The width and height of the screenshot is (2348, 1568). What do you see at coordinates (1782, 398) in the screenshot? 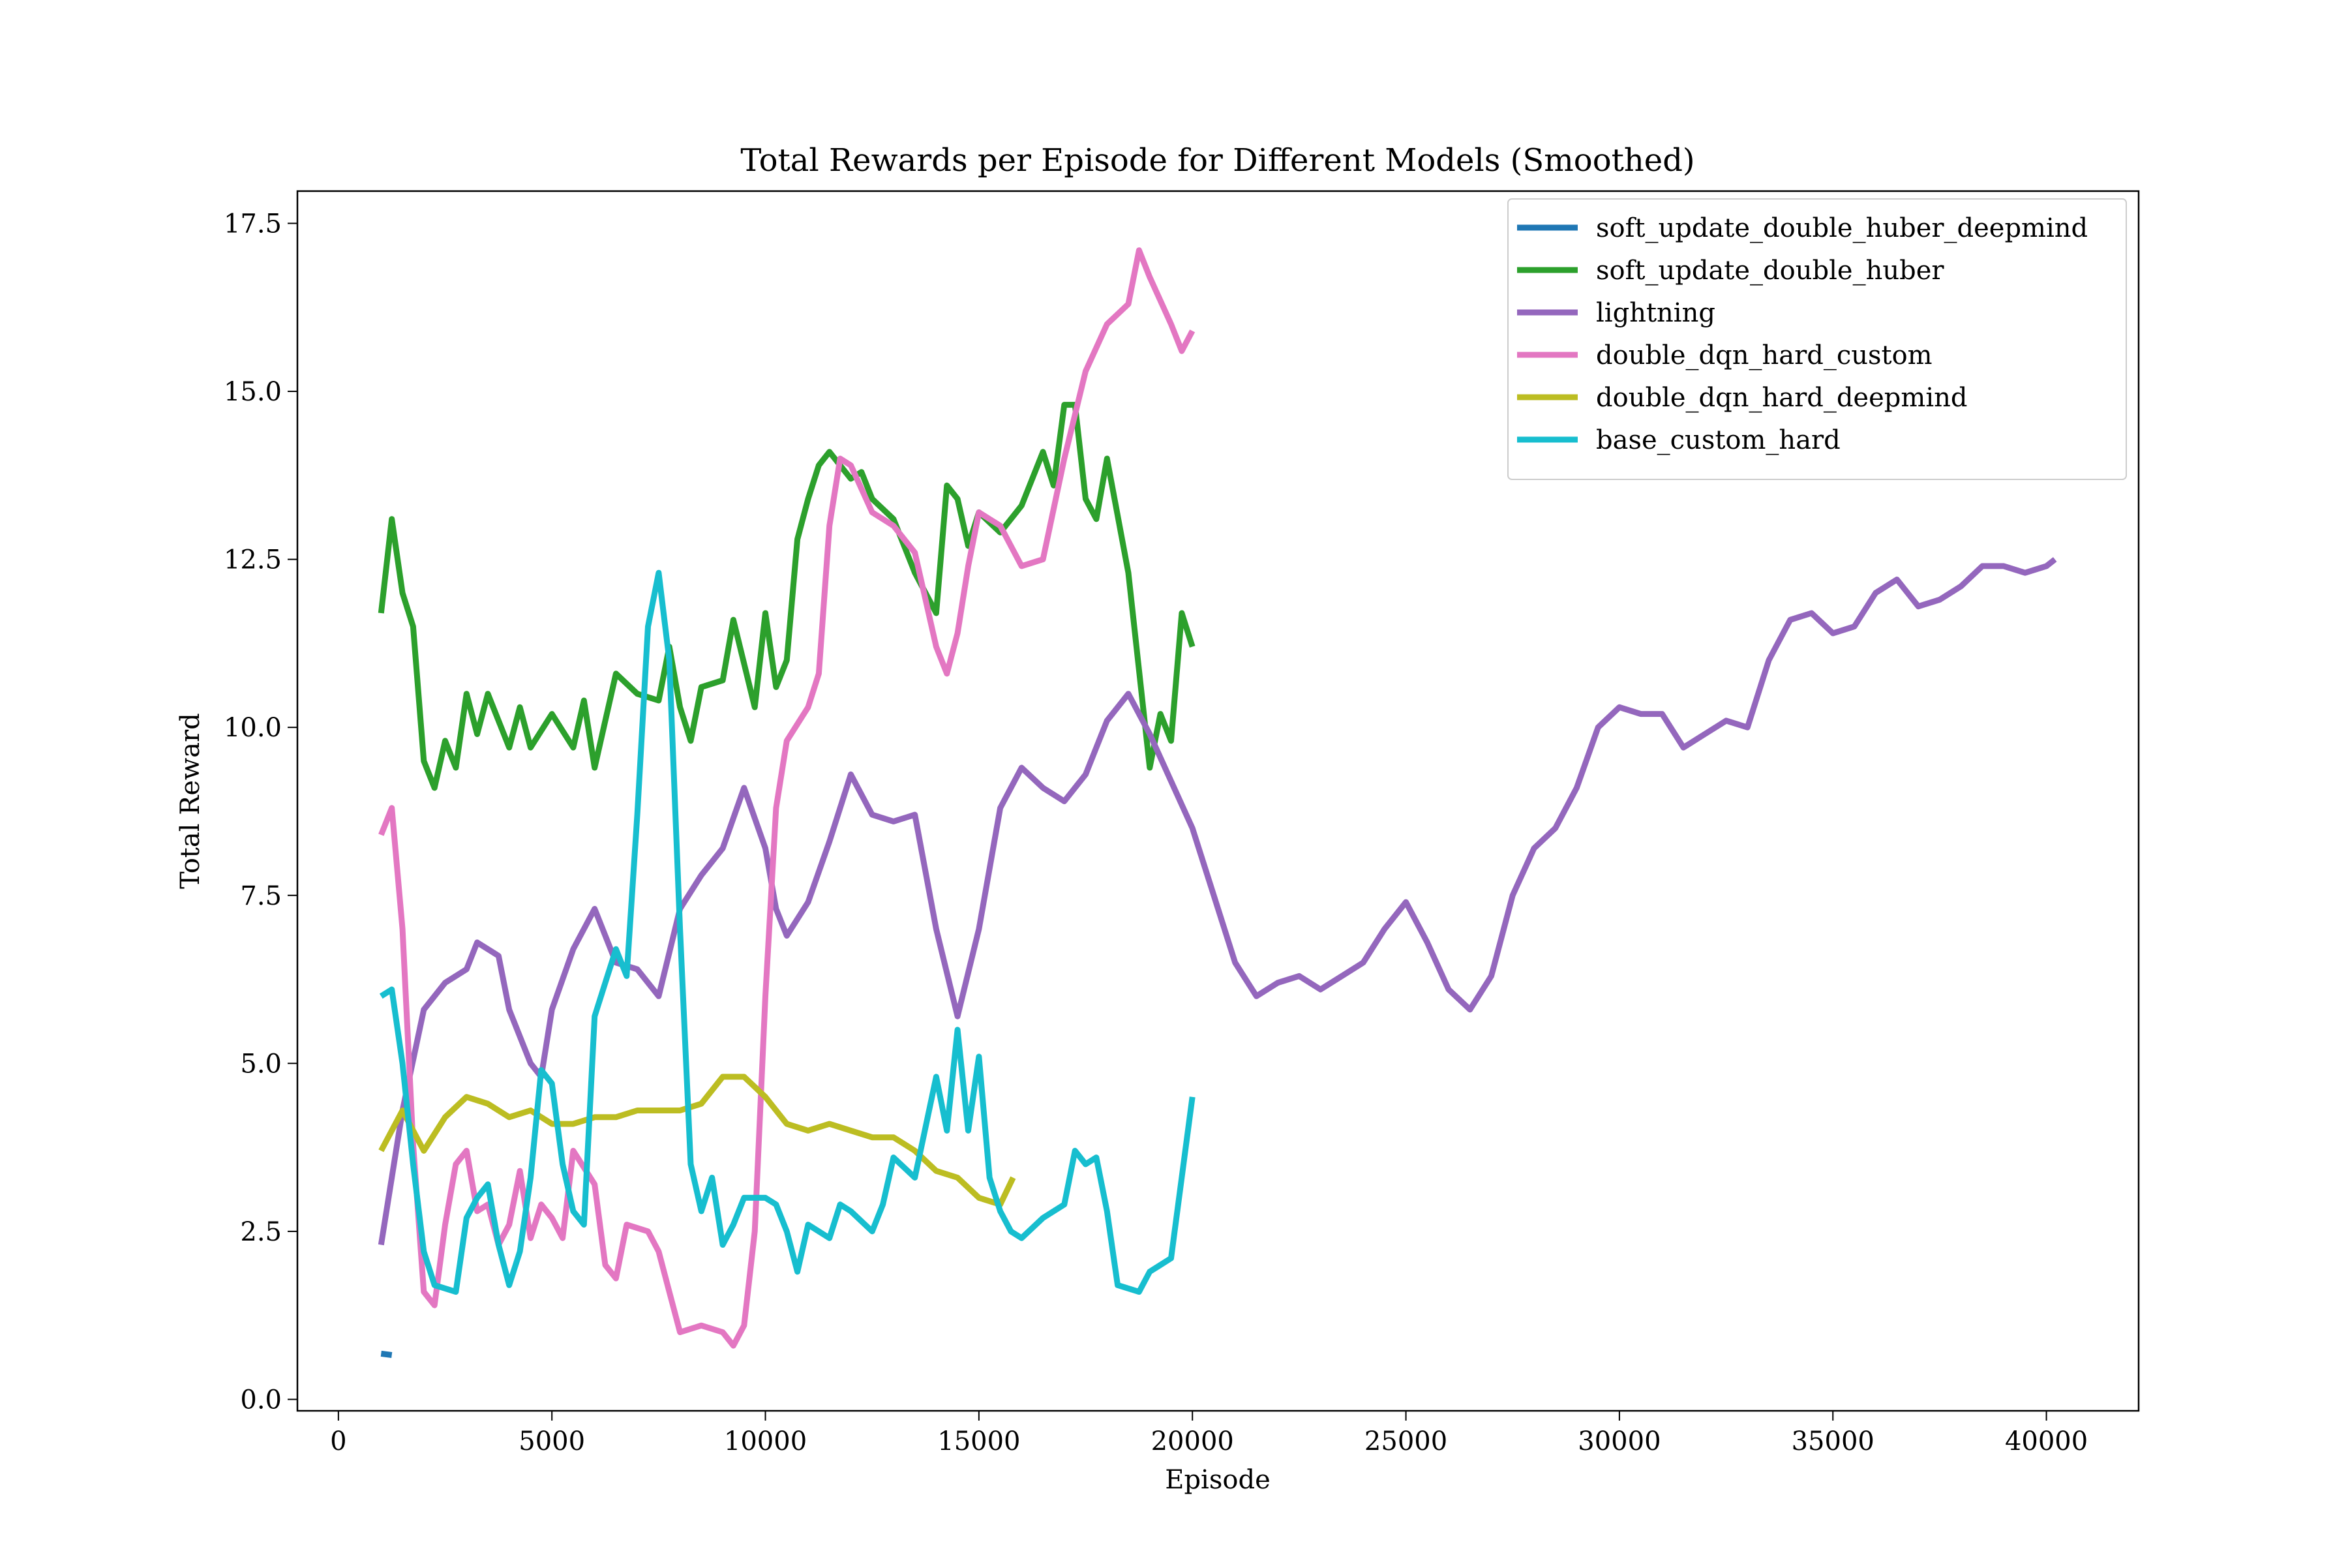
I see `legend-label: double_dqn_hard_deepmind` at bounding box center [1782, 398].